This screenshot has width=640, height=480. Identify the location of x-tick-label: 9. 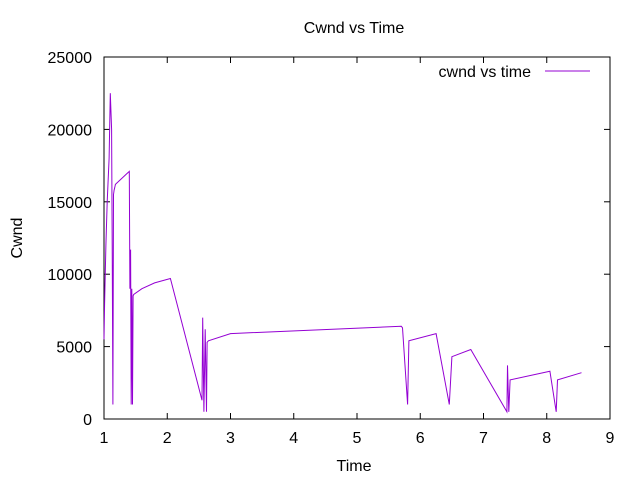
(610, 438).